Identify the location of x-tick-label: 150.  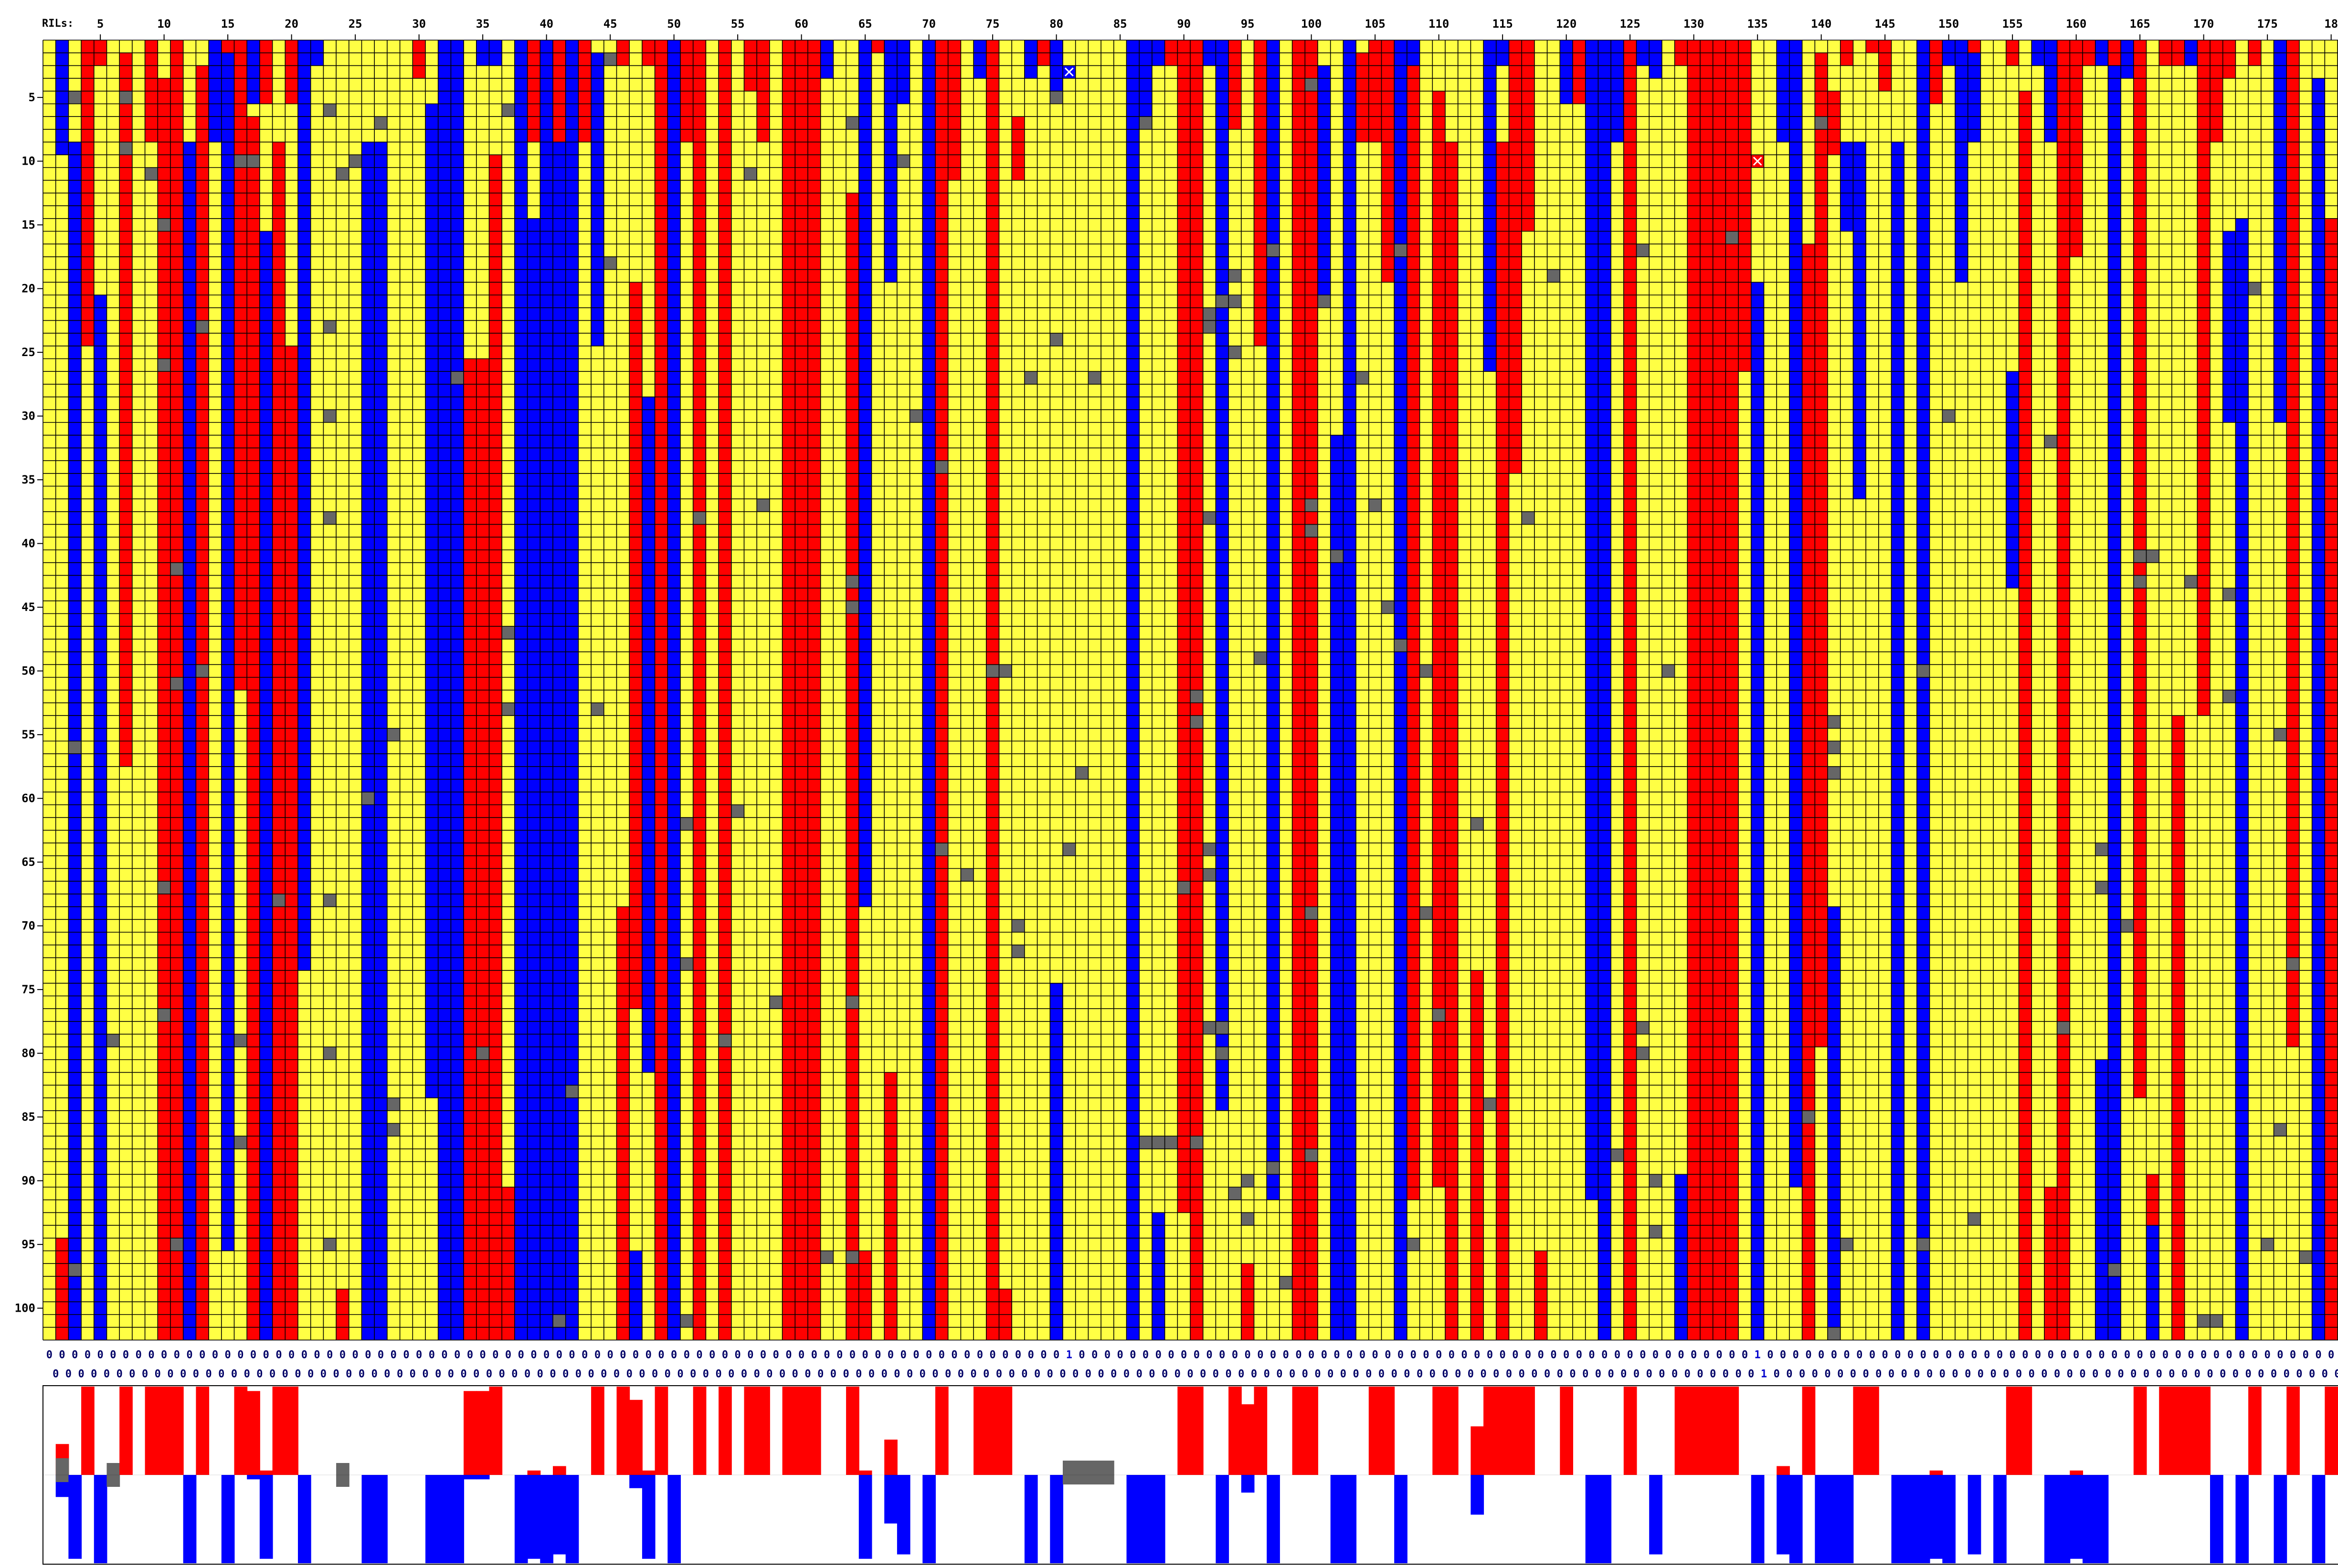
(1948, 24).